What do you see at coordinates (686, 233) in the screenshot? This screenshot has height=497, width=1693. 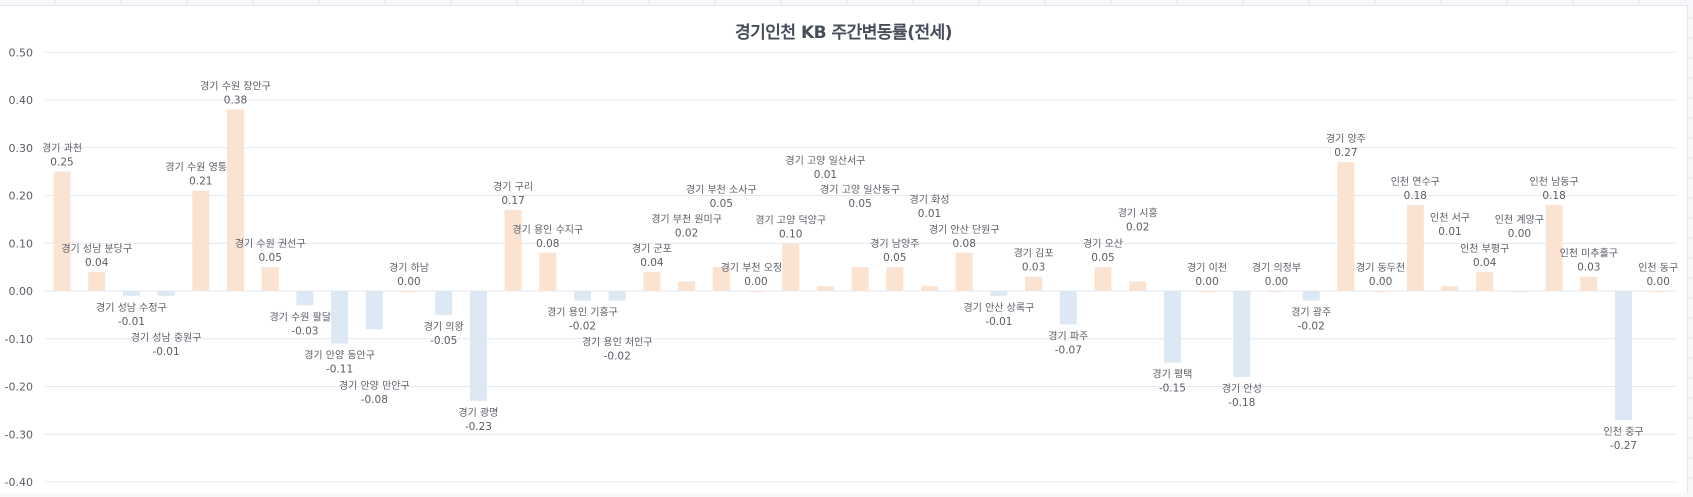 I see `data-label-value: 0.02` at bounding box center [686, 233].